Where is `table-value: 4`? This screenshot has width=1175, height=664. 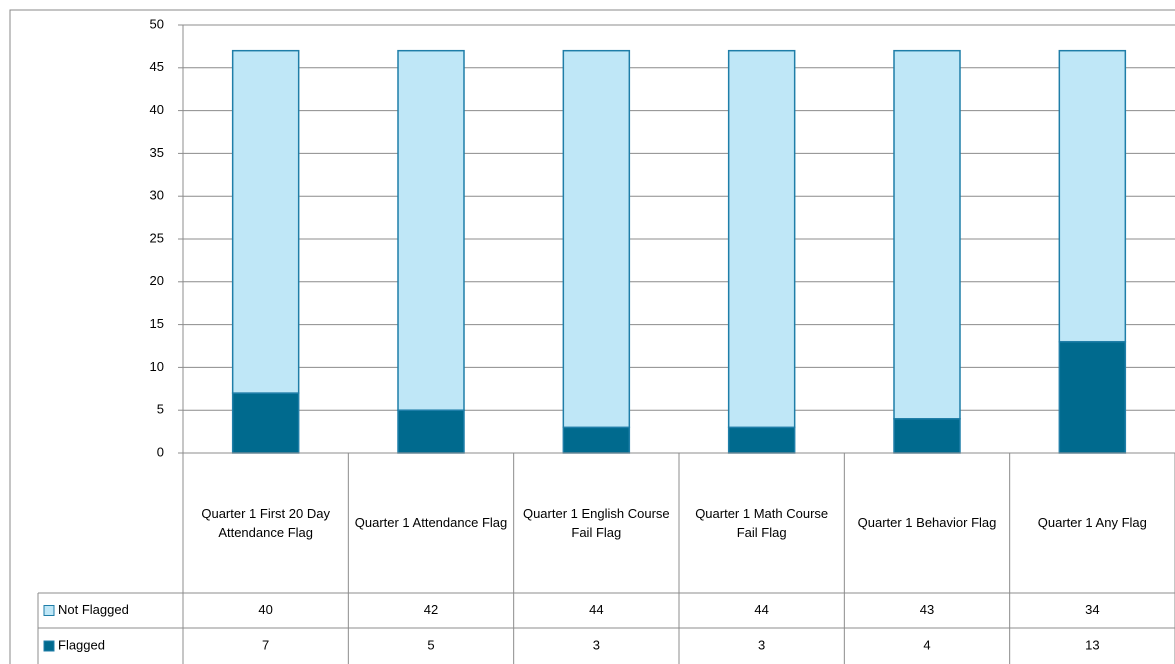 table-value: 4 is located at coordinates (926, 644).